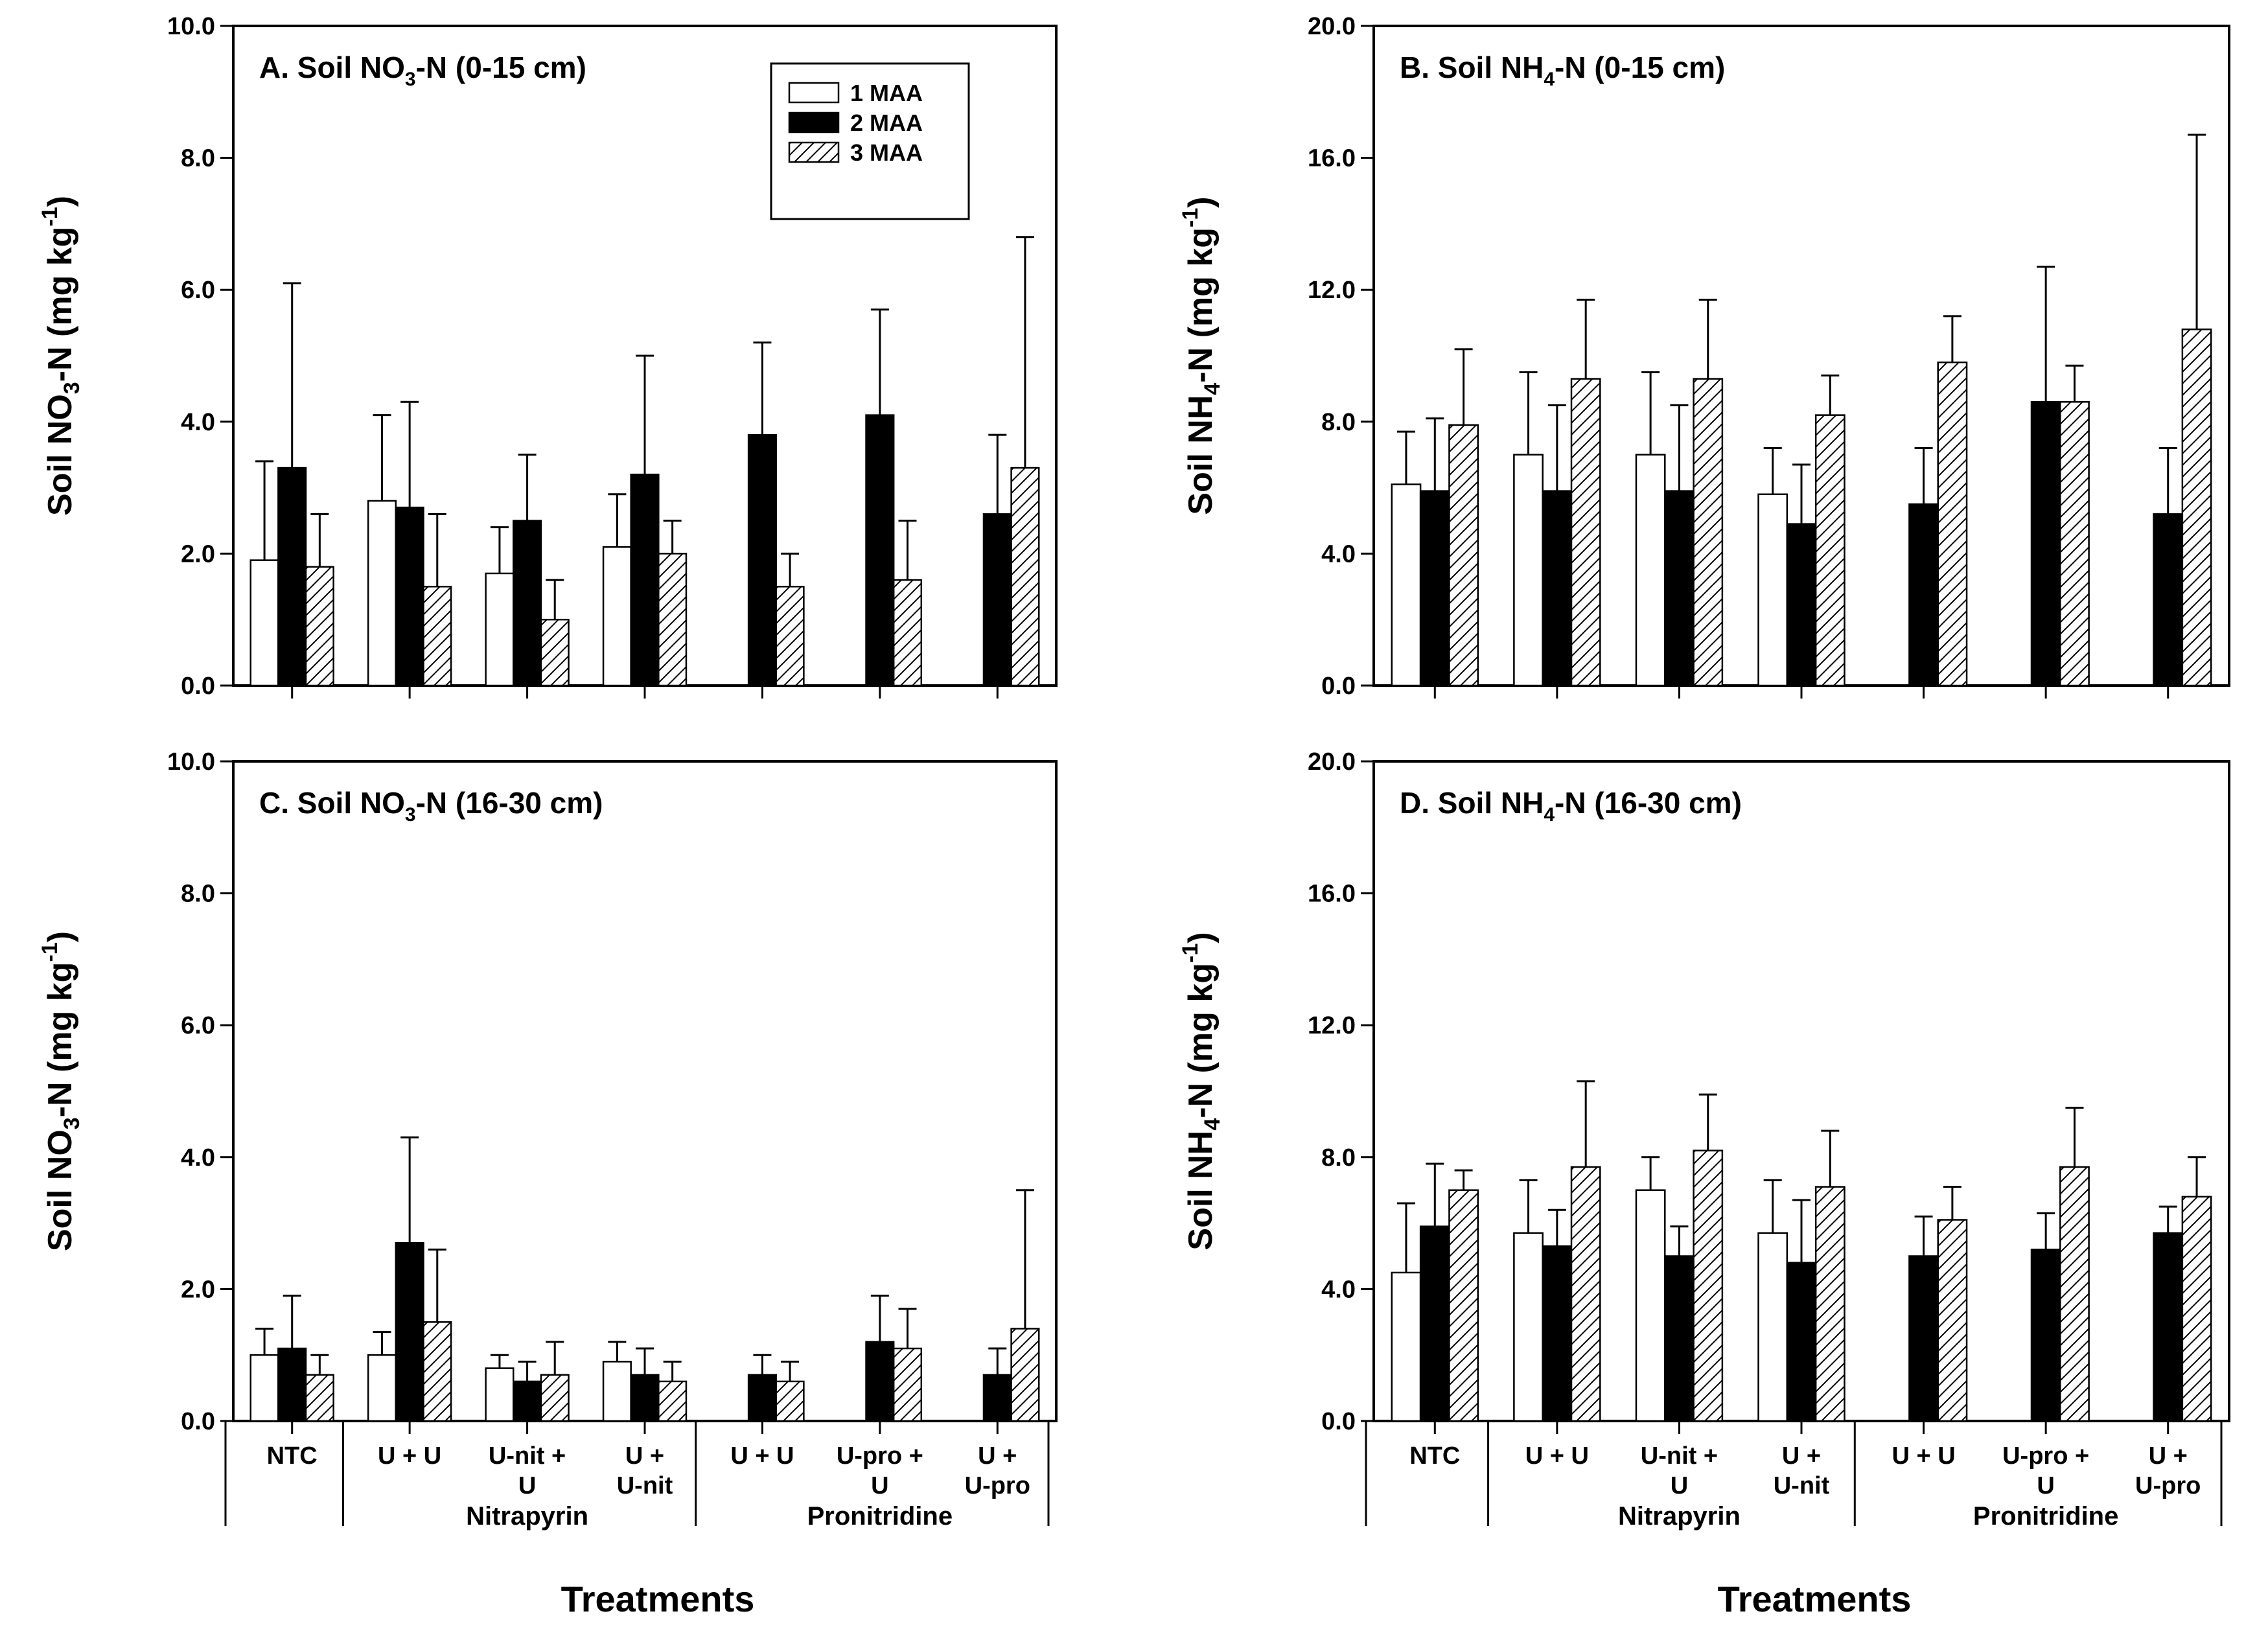  What do you see at coordinates (1472, 67) in the screenshot?
I see `panel-title-text: B. Soil NH` at bounding box center [1472, 67].